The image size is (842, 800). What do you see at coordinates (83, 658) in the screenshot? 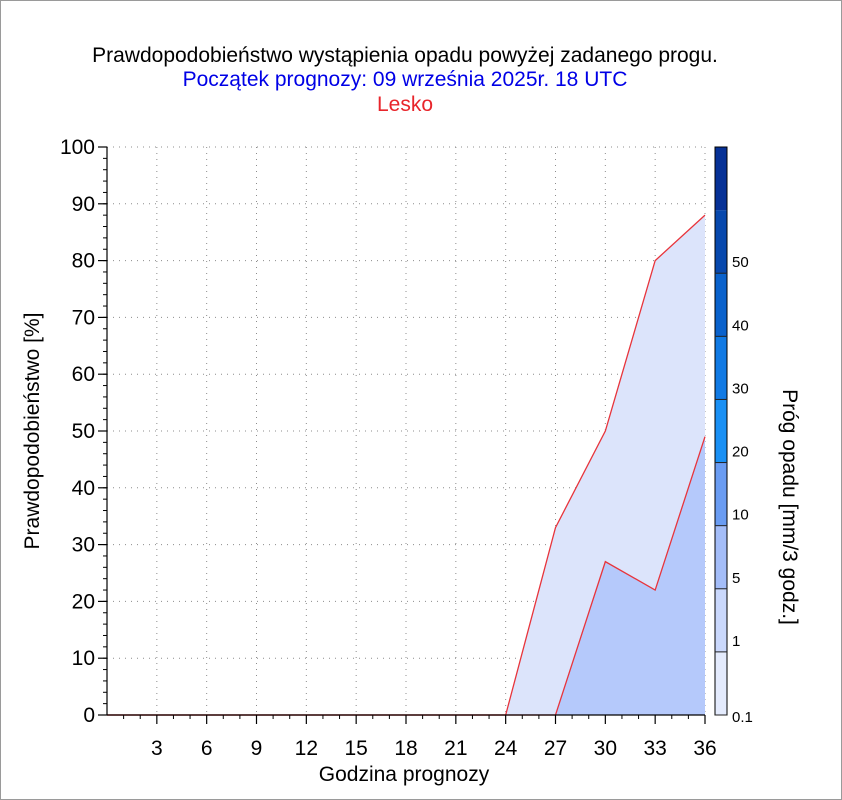
I see `y-tick-label: 10` at bounding box center [83, 658].